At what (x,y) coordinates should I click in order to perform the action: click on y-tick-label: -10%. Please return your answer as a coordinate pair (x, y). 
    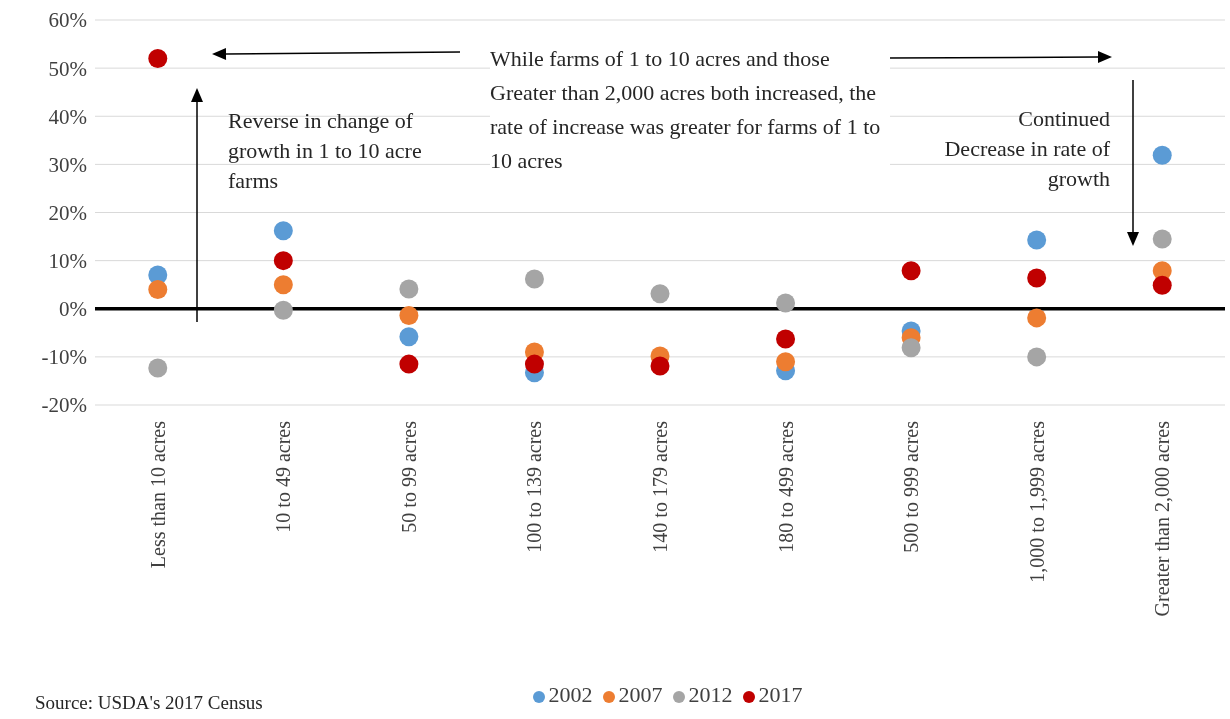
    Looking at the image, I should click on (64, 357).